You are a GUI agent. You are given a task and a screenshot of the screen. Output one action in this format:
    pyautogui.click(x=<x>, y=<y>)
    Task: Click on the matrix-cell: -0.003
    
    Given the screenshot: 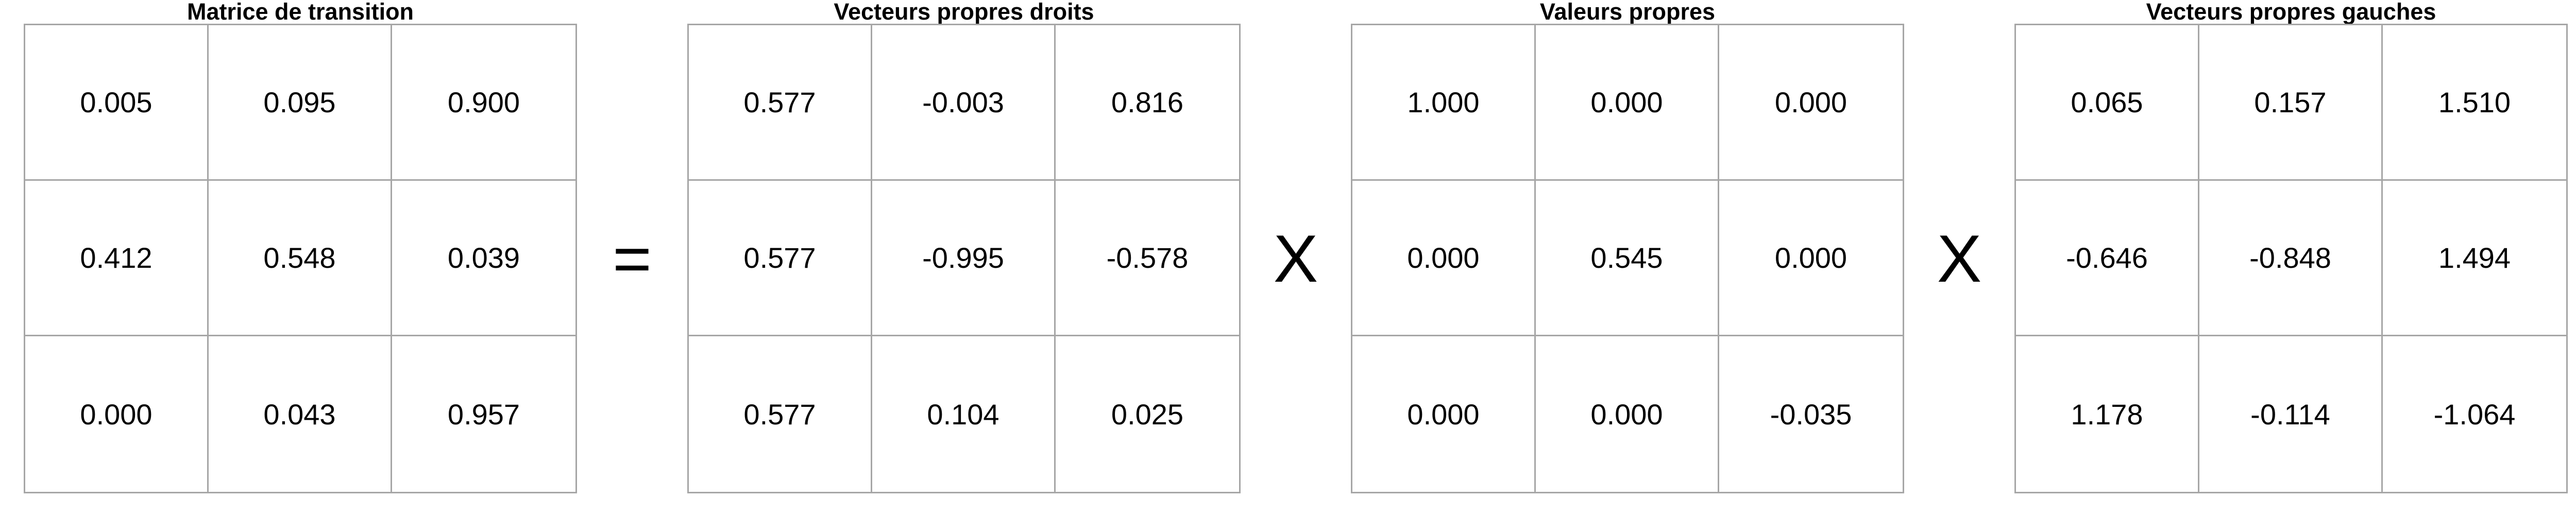 What is the action you would take?
    pyautogui.click(x=964, y=103)
    